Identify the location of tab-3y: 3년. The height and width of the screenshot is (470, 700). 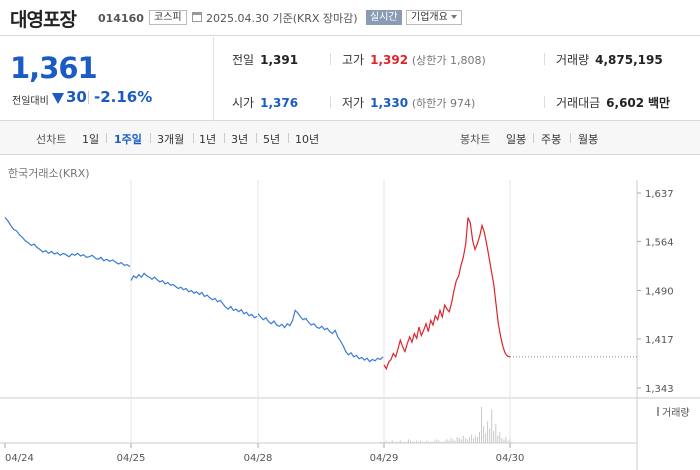
(240, 139).